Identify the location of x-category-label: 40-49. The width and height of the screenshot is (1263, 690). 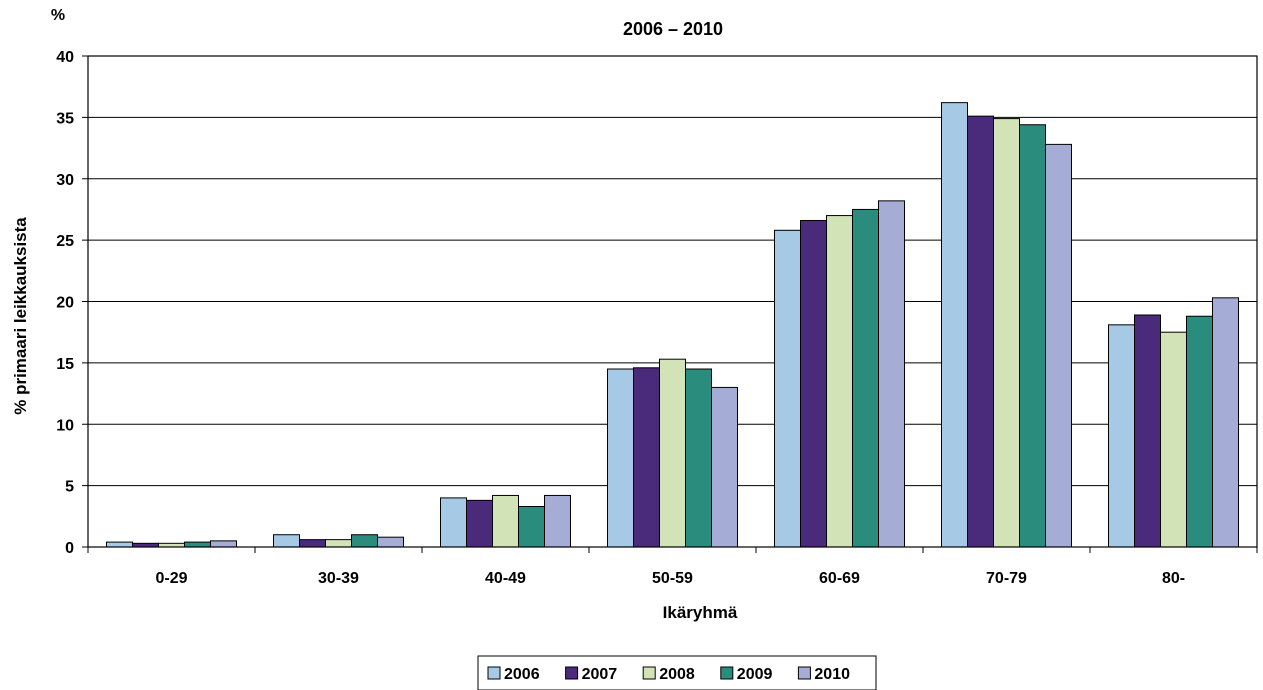
(505, 578).